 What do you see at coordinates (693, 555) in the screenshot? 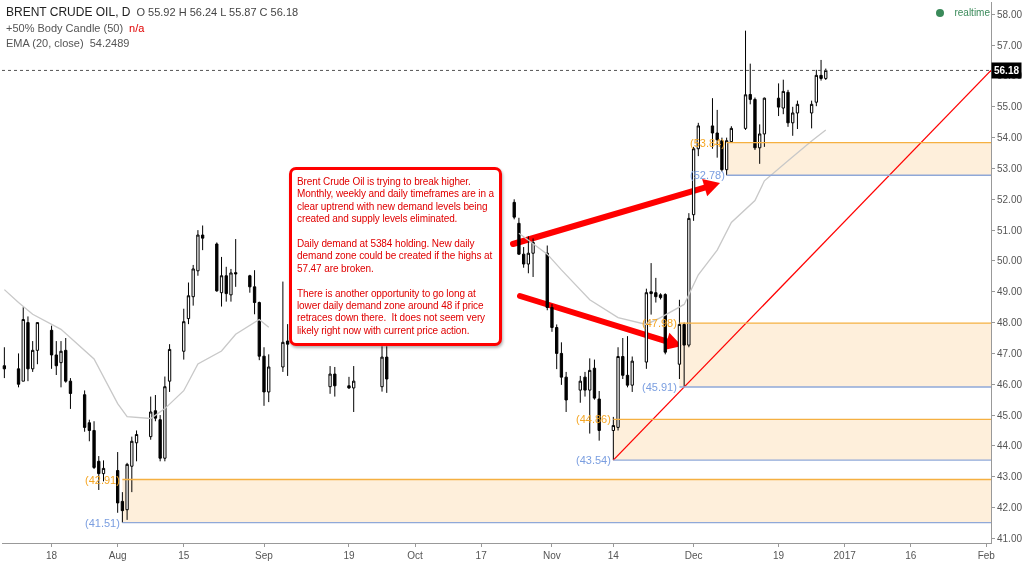
I see `x-tick-label: Dec` at bounding box center [693, 555].